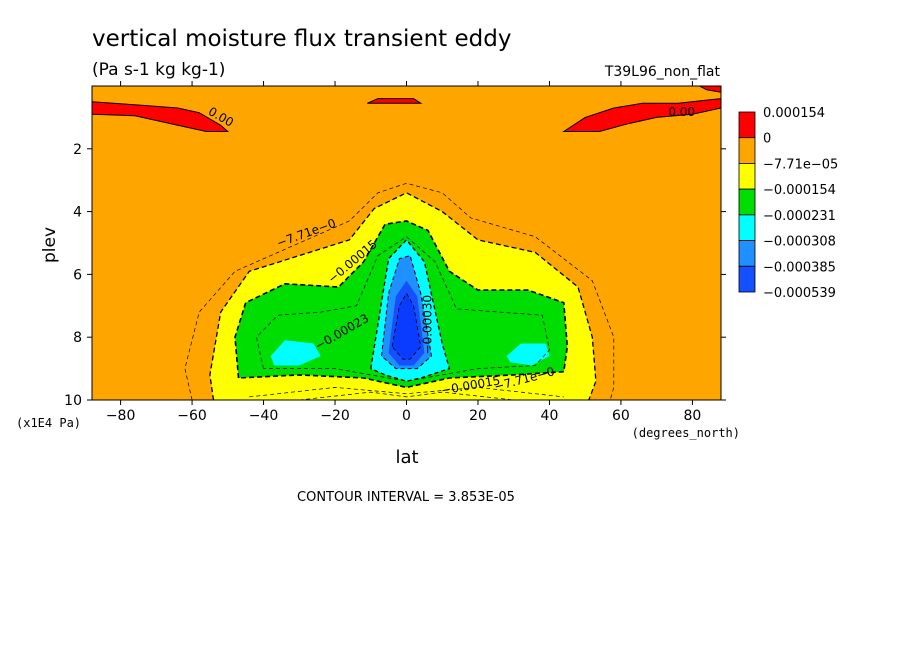 This screenshot has height=654, width=904. What do you see at coordinates (121, 416) in the screenshot?
I see `x-tick-label: −80` at bounding box center [121, 416].